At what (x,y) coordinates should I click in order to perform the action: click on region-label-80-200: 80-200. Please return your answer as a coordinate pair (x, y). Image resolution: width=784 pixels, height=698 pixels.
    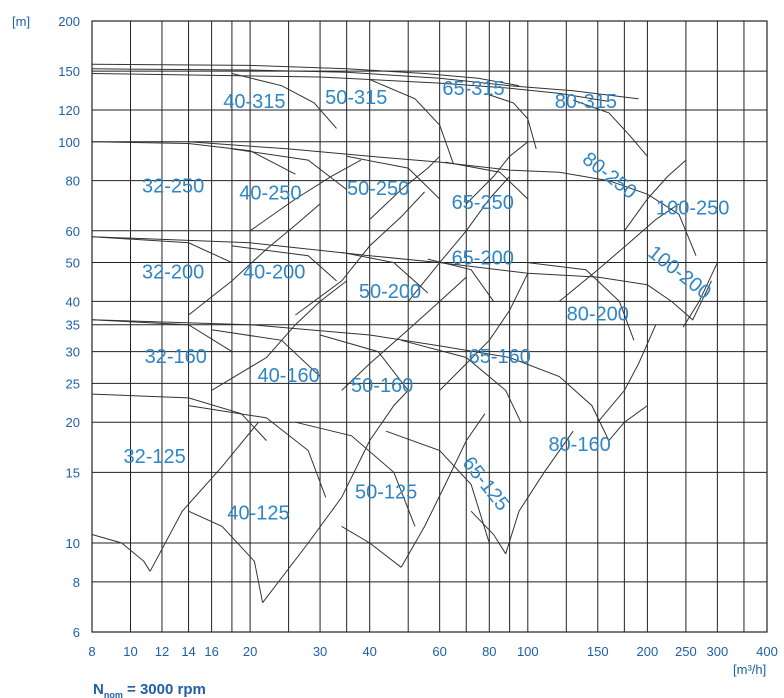
    Looking at the image, I should click on (598, 314).